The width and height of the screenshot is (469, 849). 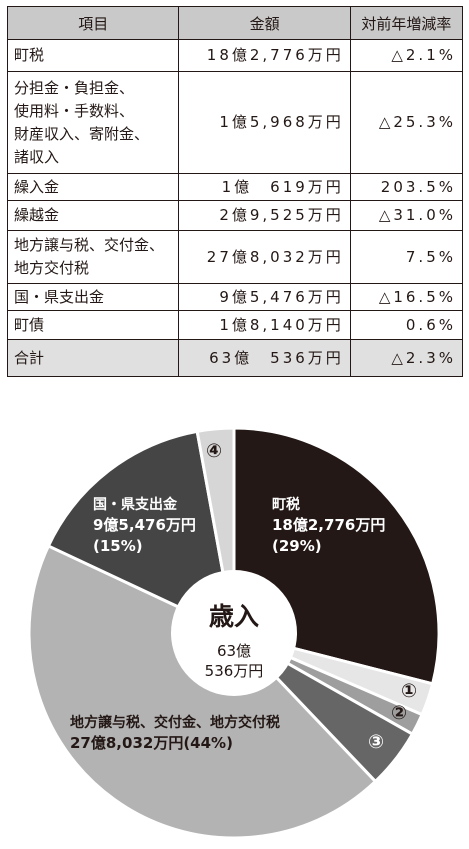 I want to click on table-row: 国・県支出金 9億5,476万円 △16.5%, so click(x=235, y=297).